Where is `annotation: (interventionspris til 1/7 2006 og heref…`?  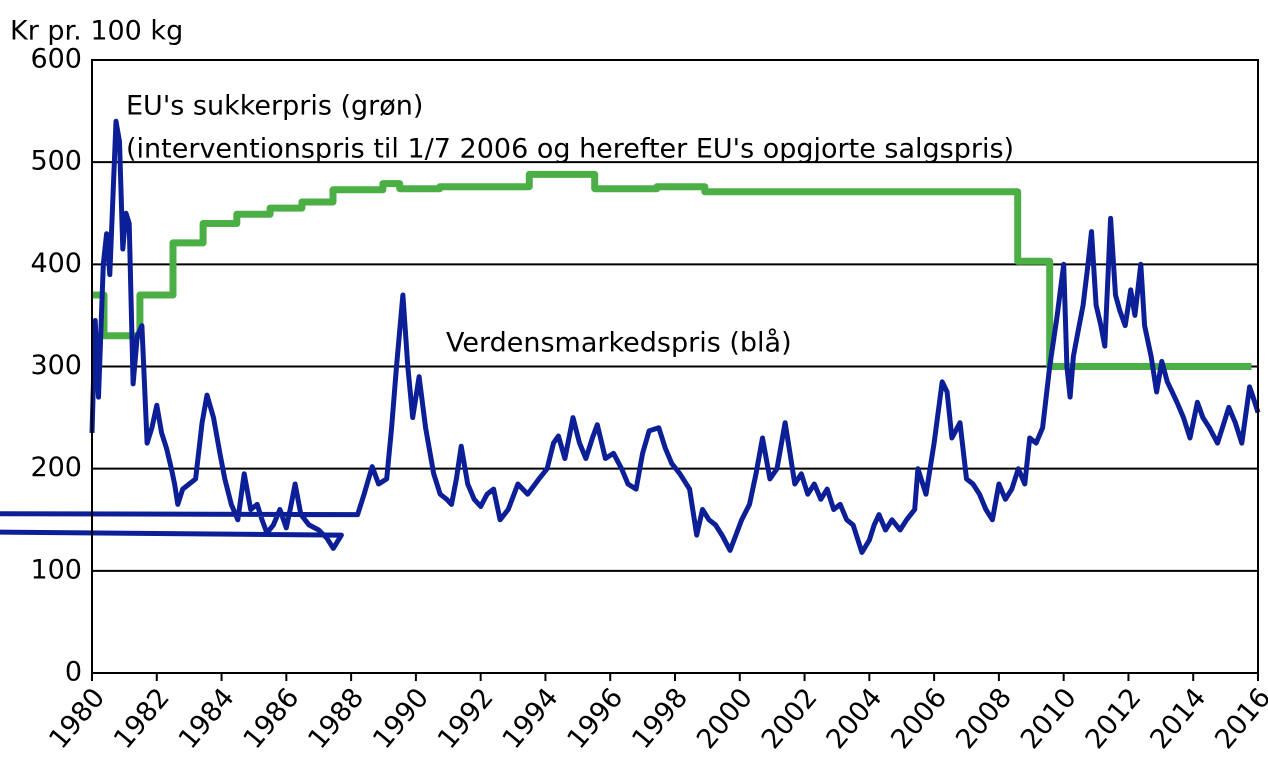 annotation: (interventionspris til 1/7 2006 og heref… is located at coordinates (570, 149).